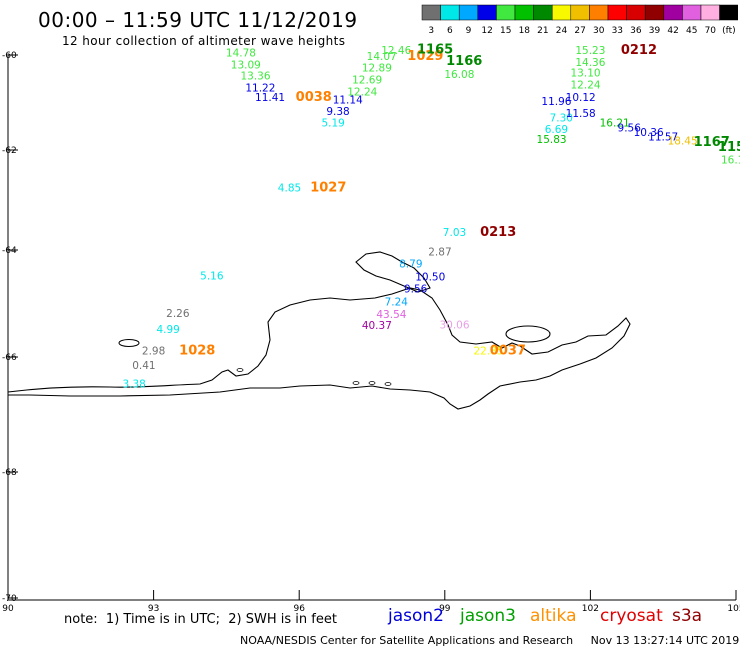 The height and width of the screenshot is (650, 740). Describe the element at coordinates (454, 233) in the screenshot. I see `wave-height-label: 7.03` at that location.